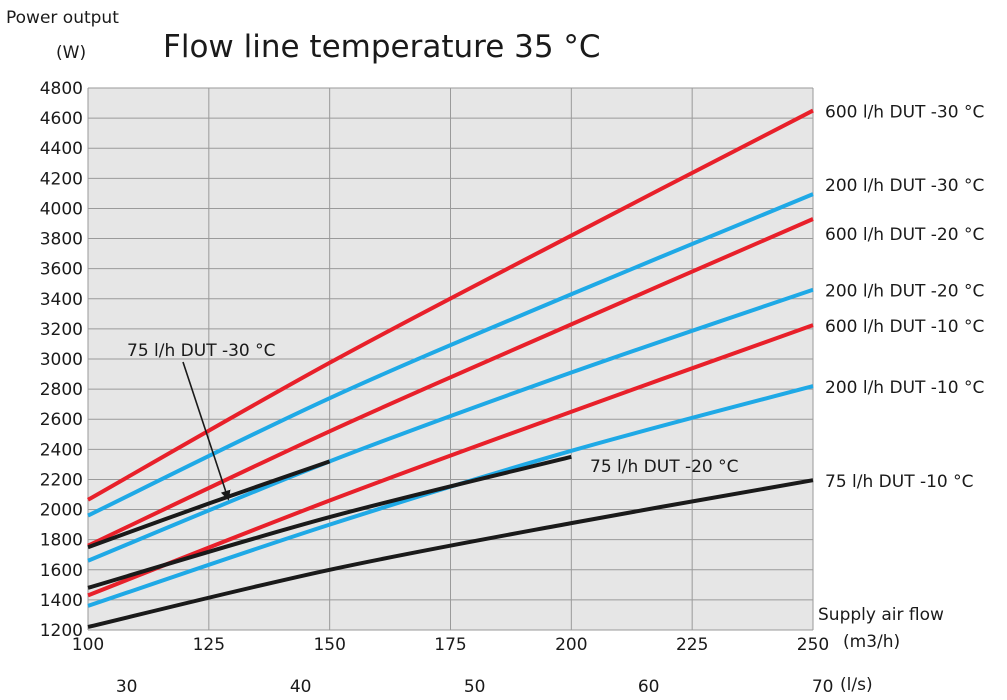 This screenshot has width=1007, height=700. Describe the element at coordinates (61, 480) in the screenshot. I see `y-tick-label: 2200` at that location.